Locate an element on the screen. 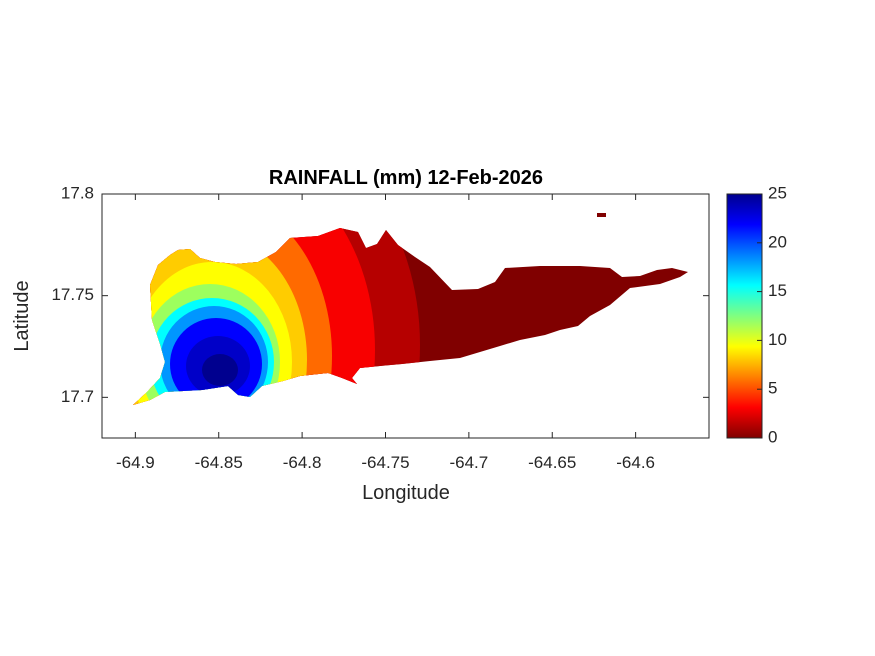 The height and width of the screenshot is (656, 875). x-tick-label: -64.75 is located at coordinates (385, 462).